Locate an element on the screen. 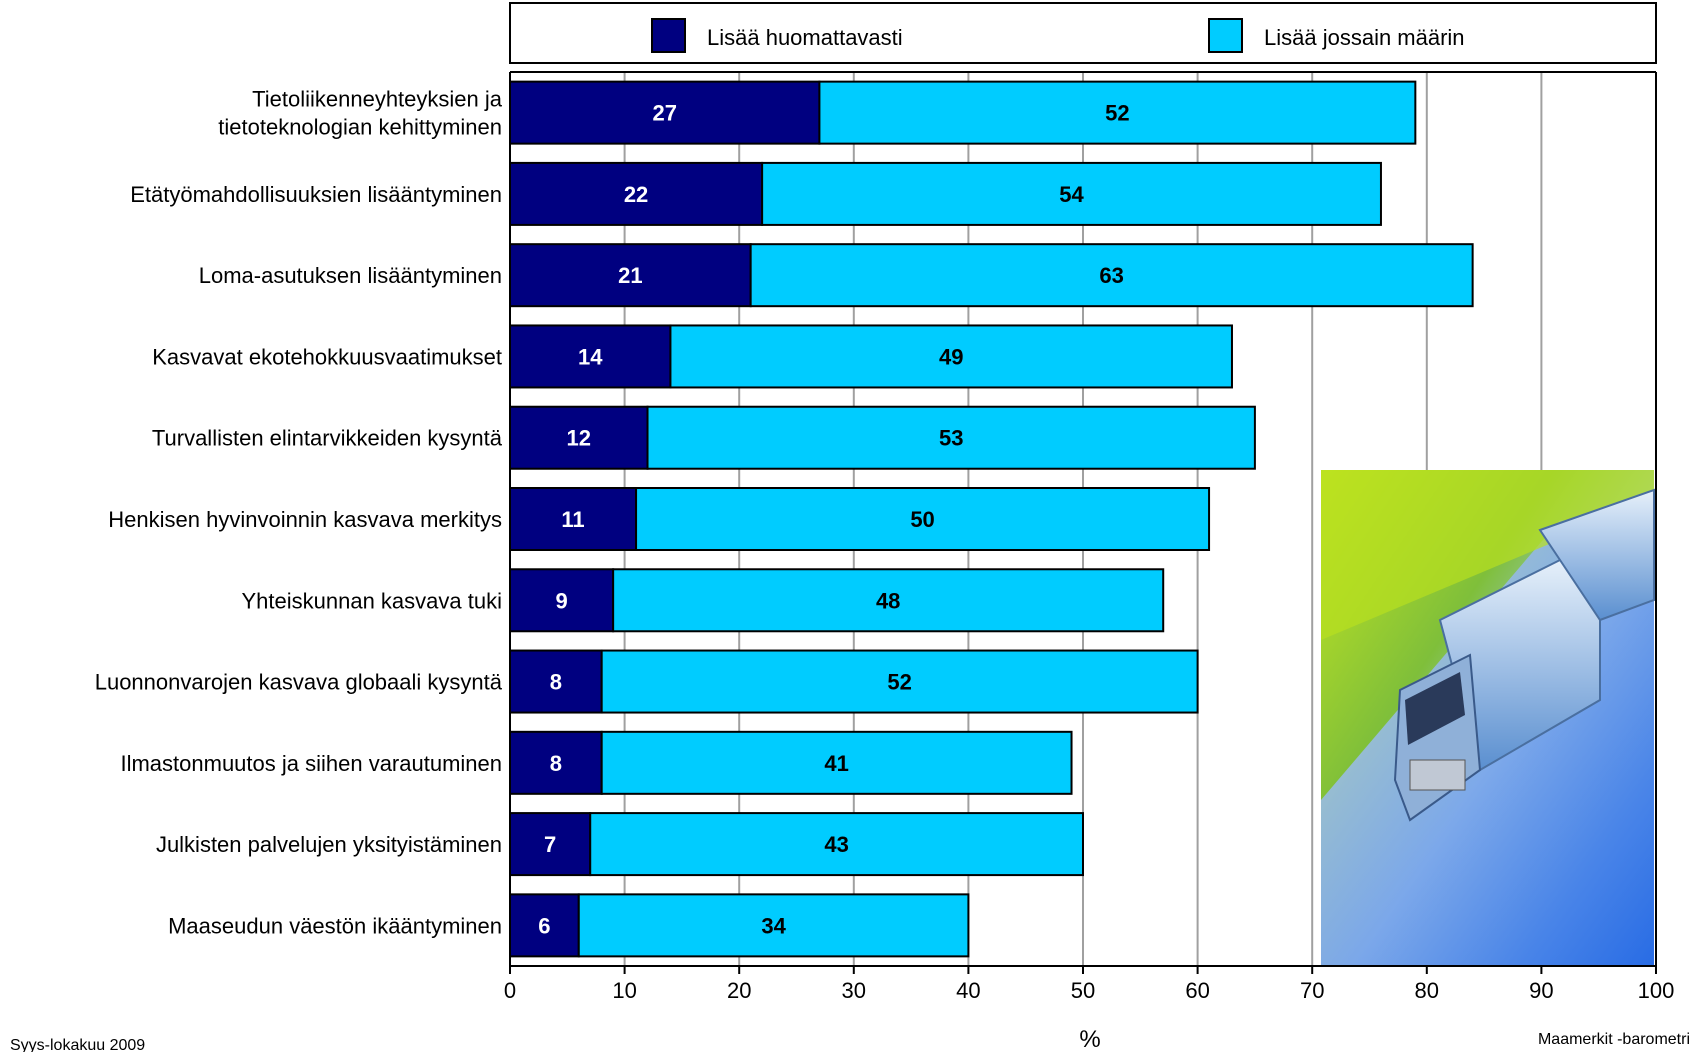 Image resolution: width=1694 pixels, height=1052 pixels. data-label-jossain-8: 41 is located at coordinates (836, 763).